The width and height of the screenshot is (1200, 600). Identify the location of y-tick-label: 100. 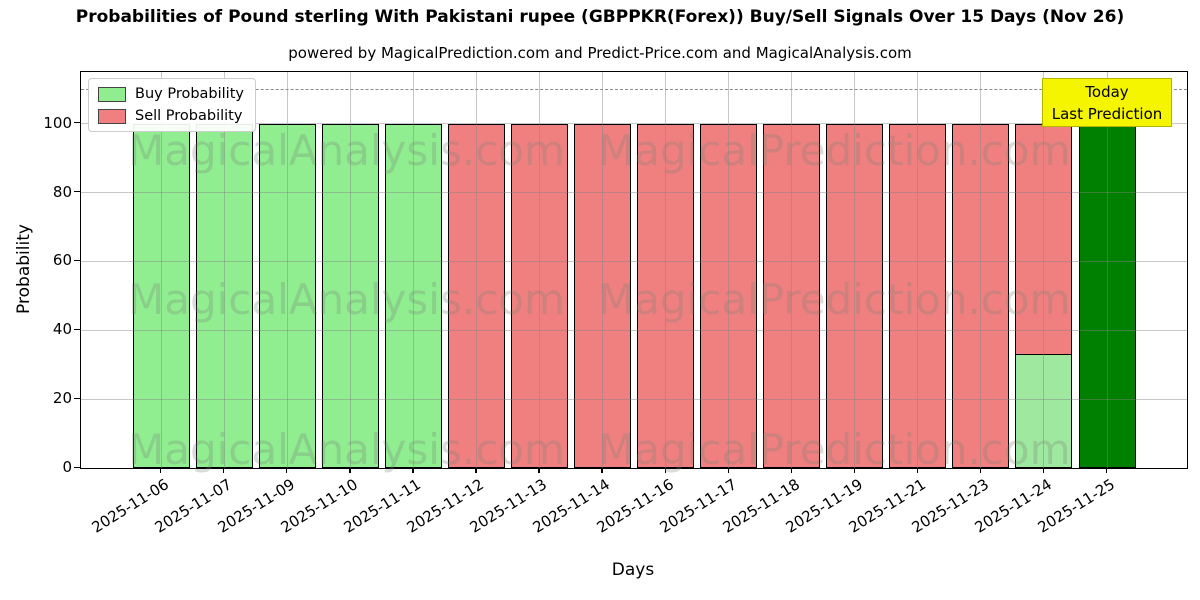
(57, 122).